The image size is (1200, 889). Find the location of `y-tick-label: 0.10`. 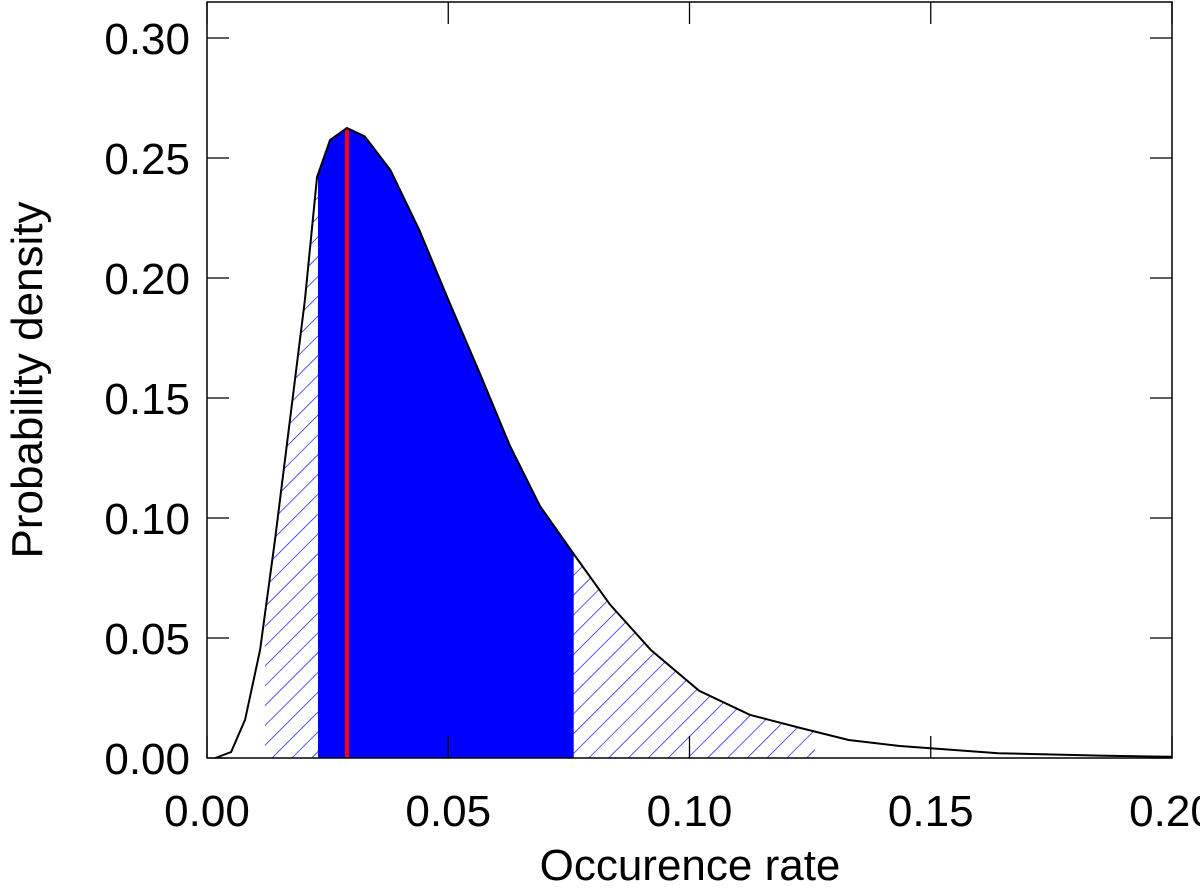

y-tick-label: 0.10 is located at coordinates (147, 519).